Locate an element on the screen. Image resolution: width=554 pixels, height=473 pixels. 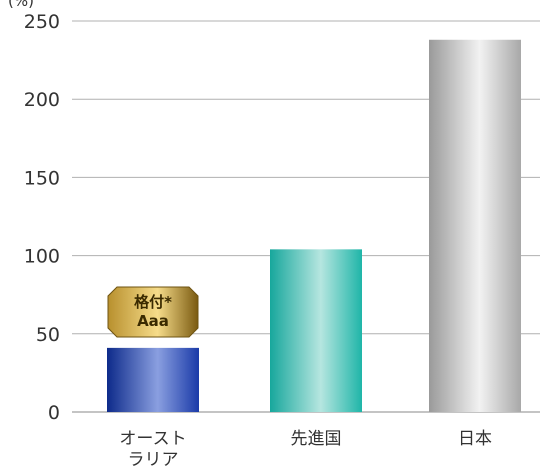
rating-badge-label: Aaa is located at coordinates (153, 321).